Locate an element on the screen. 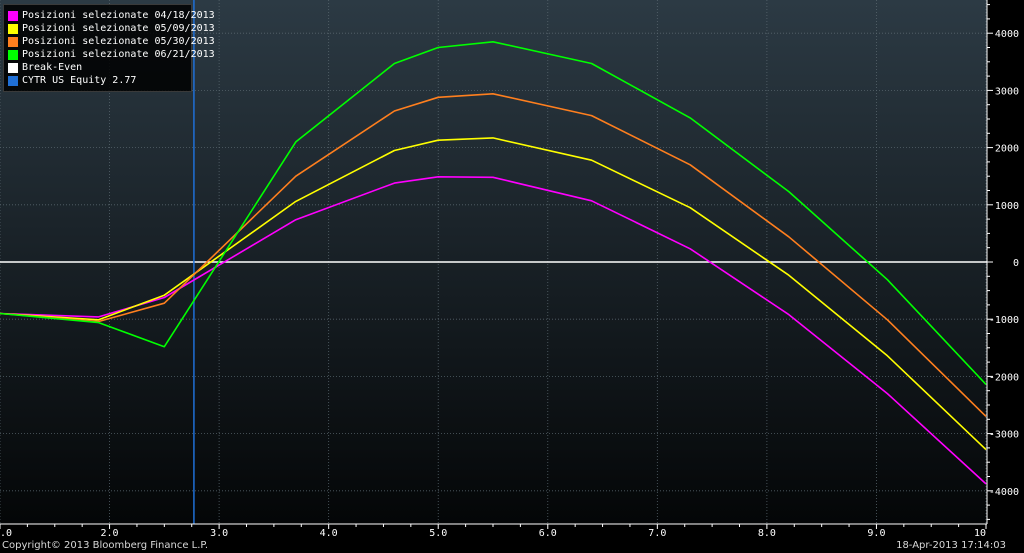 The width and height of the screenshot is (1024, 553). x-tick-label: 9.0 is located at coordinates (876, 533).